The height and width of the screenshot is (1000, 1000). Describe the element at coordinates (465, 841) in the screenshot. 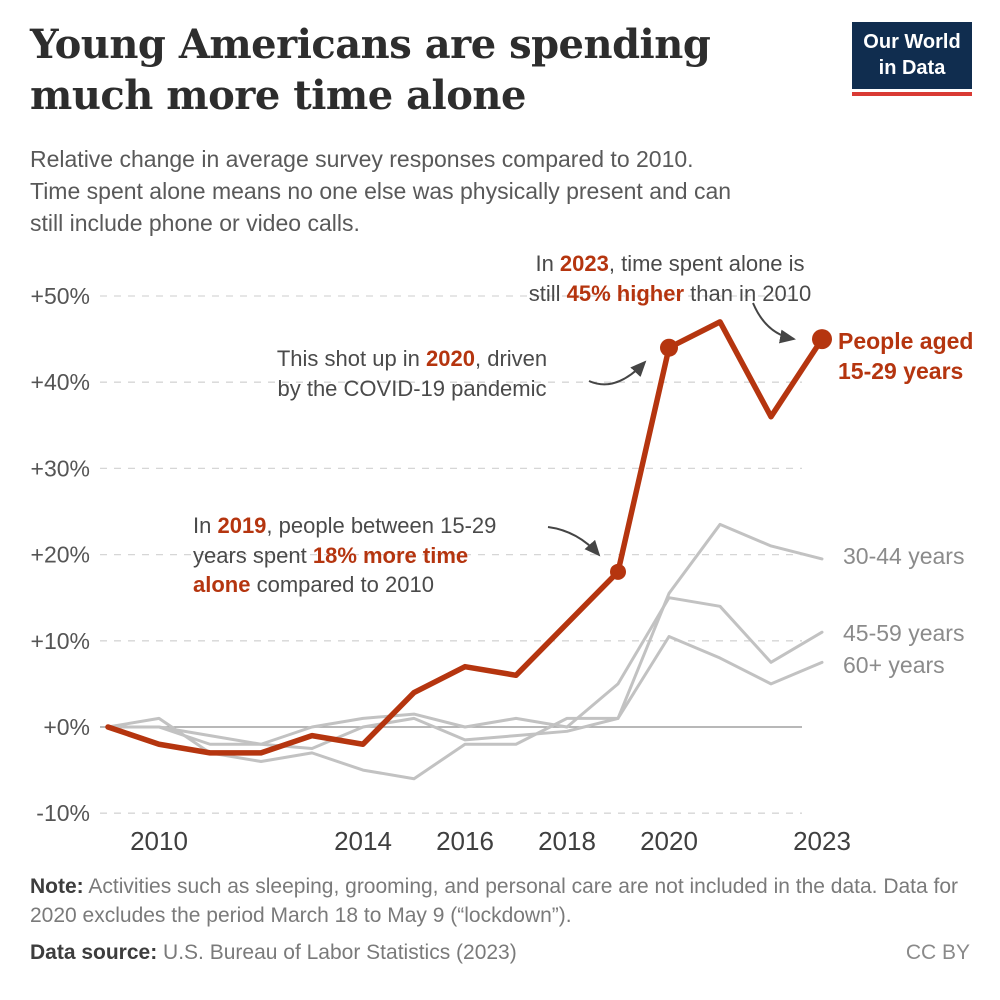

I see `svg-text: 2016` at that location.